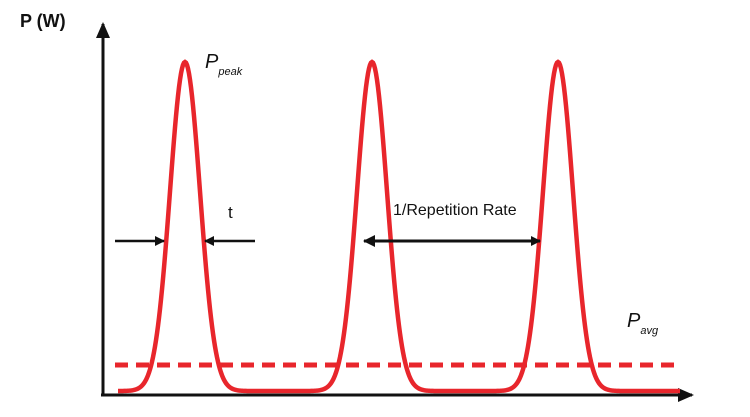 The width and height of the screenshot is (750, 417). What do you see at coordinates (224, 64) in the screenshot?
I see `peak-label: Ppeak` at bounding box center [224, 64].